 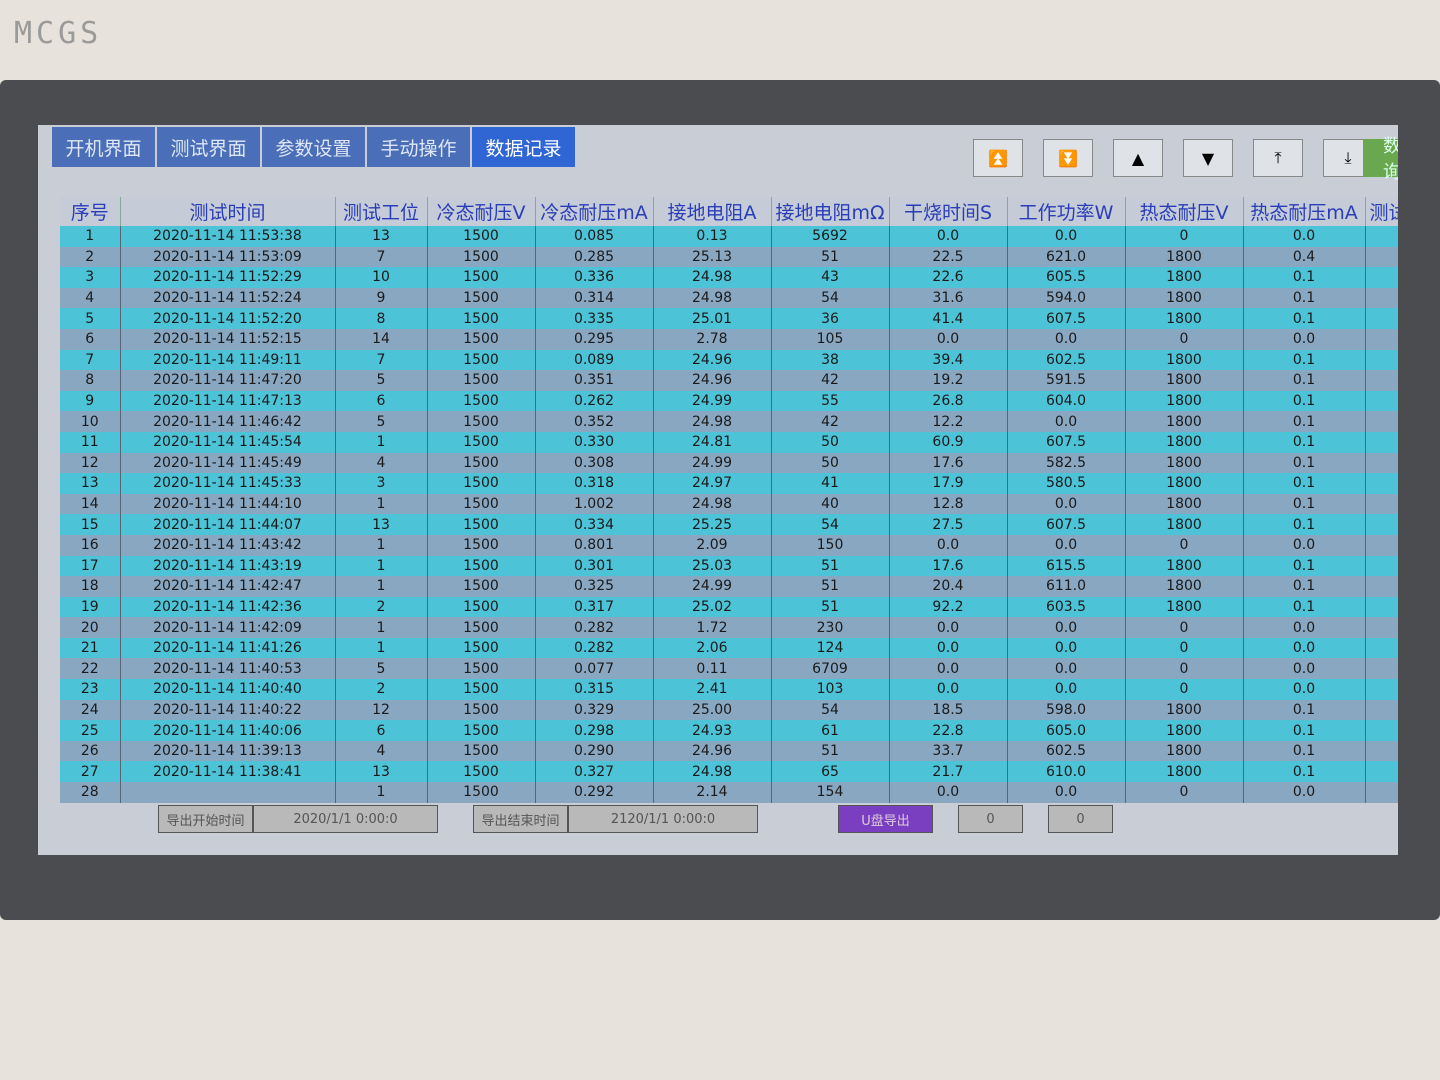 I want to click on table-cell: 17.6, so click(x=948, y=566).